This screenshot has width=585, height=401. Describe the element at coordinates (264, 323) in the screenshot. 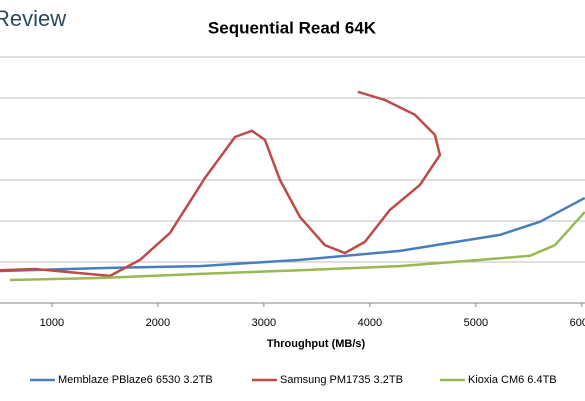

I see `x-tick-label: 3000` at that location.